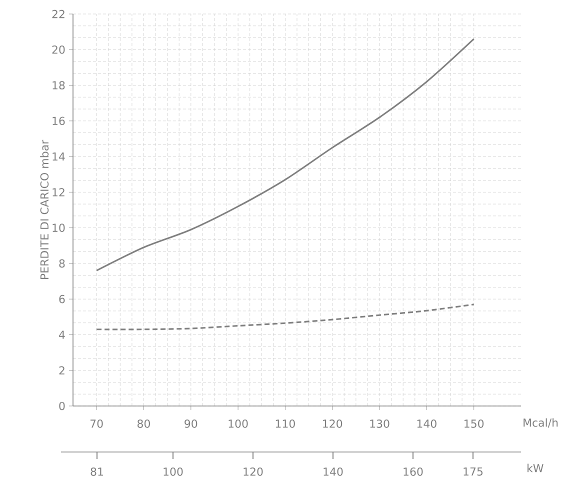  What do you see at coordinates (285, 424) in the screenshot?
I see `x-tick-label: 110` at bounding box center [285, 424].